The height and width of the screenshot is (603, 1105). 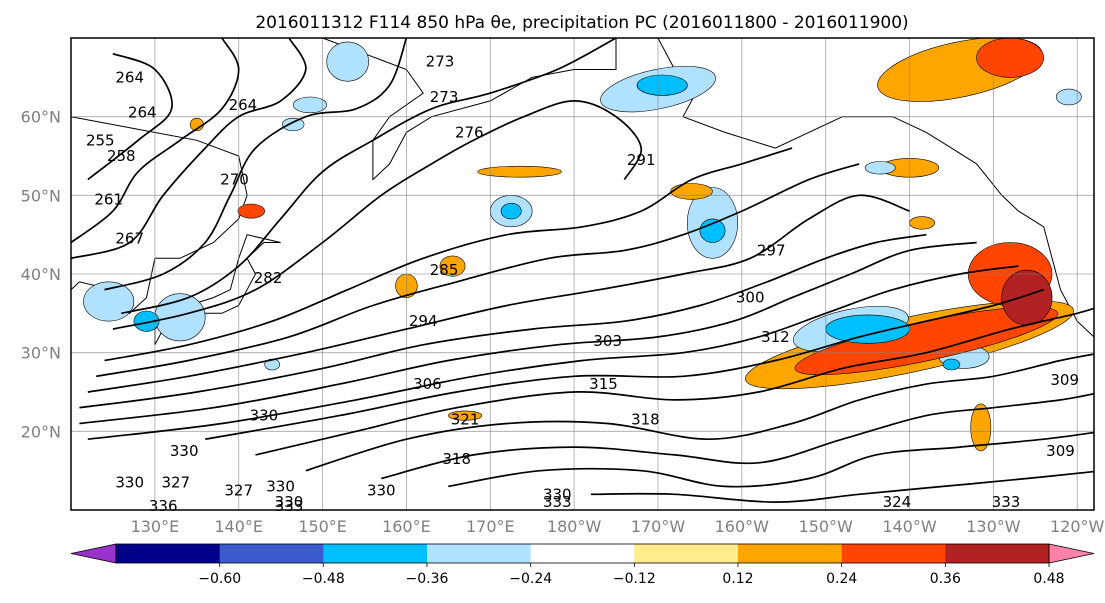 I want to click on theta-e-contour-label: 294, so click(x=423, y=321).